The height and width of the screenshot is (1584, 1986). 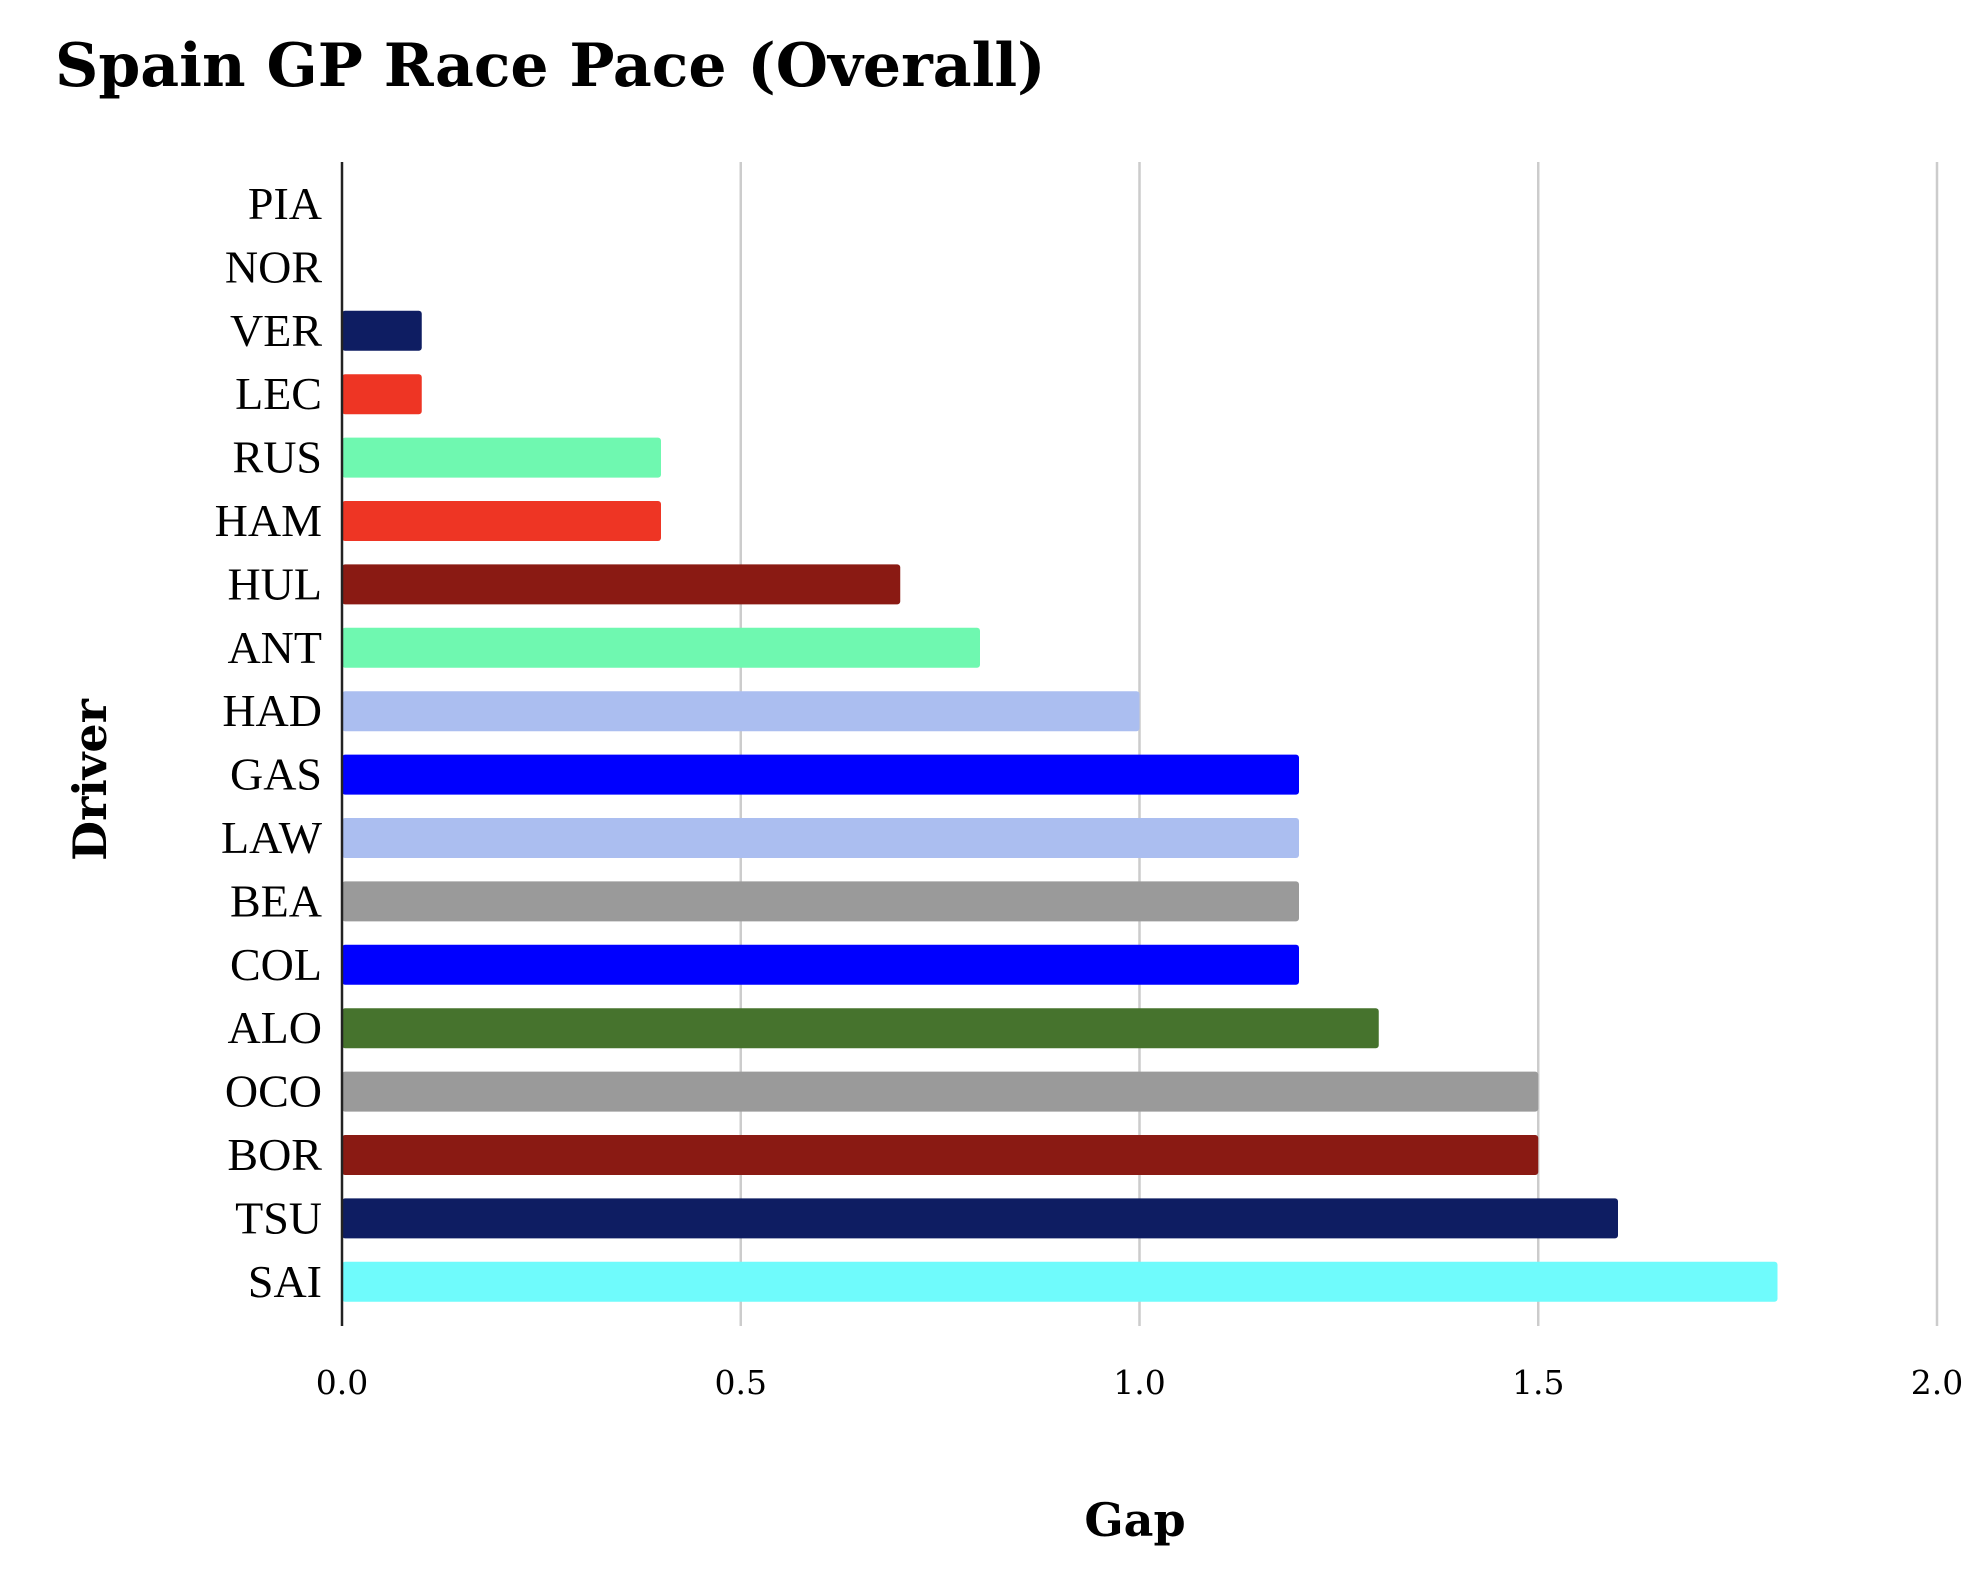 I want to click on bar-law, so click(x=820, y=838).